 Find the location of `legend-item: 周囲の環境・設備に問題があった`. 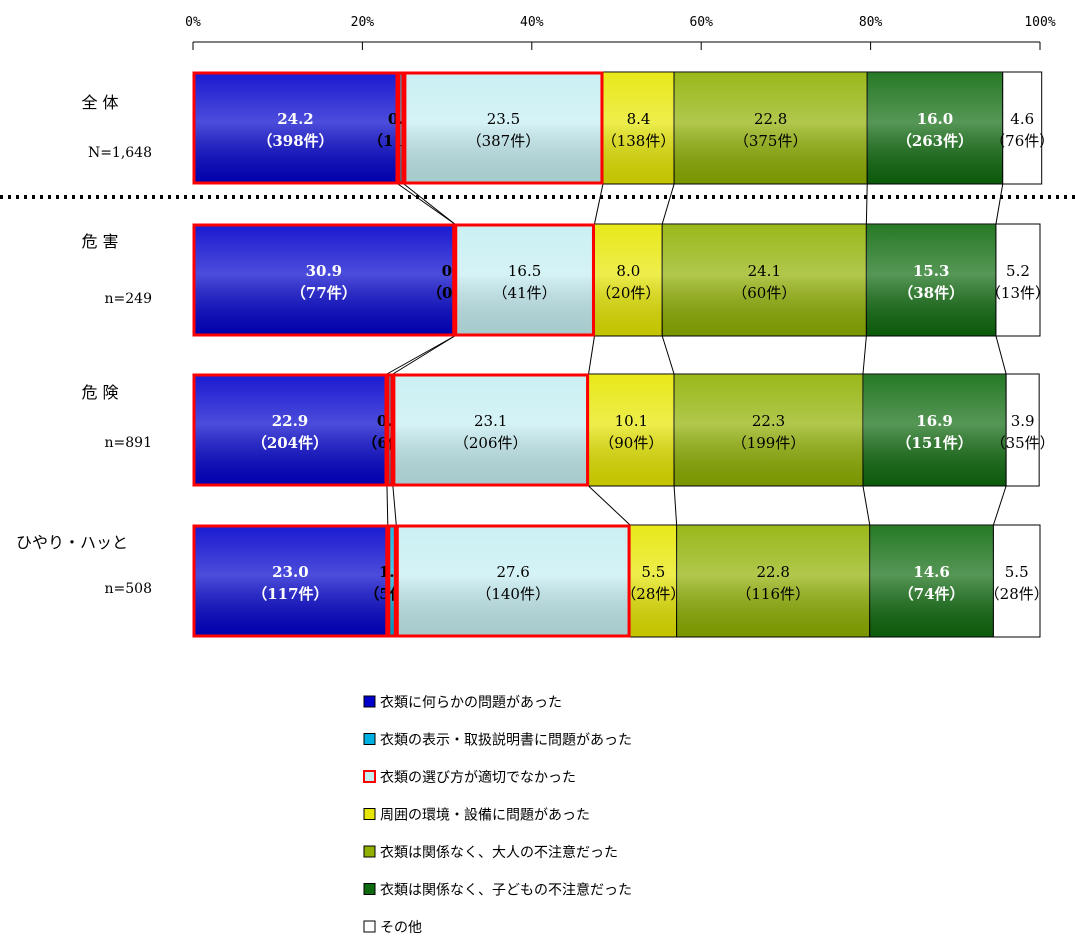

legend-item: 周囲の環境・設備に問題があった is located at coordinates (476, 816).